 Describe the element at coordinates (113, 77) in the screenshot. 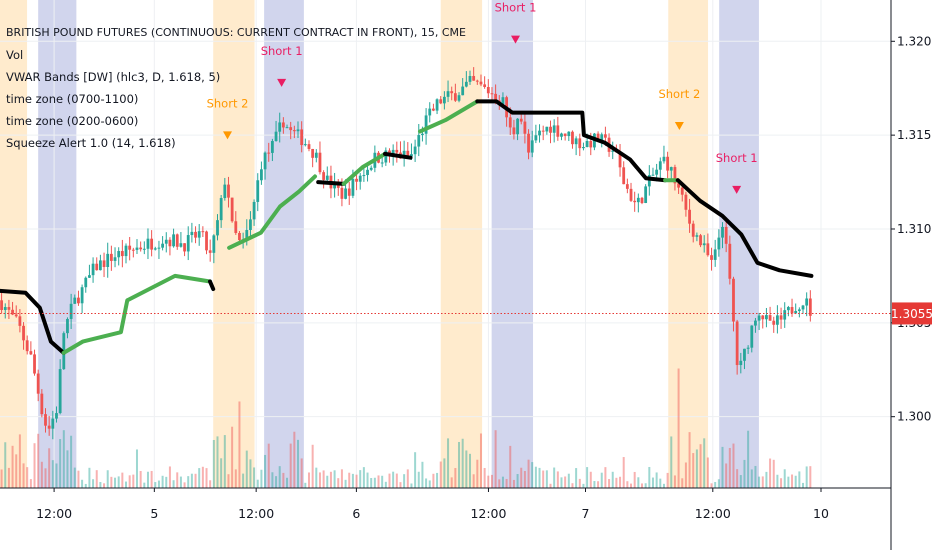

I see `indicator-vwar-bands: VWAR Bands [DW] (hlc3, D, 1.618, 5)` at that location.